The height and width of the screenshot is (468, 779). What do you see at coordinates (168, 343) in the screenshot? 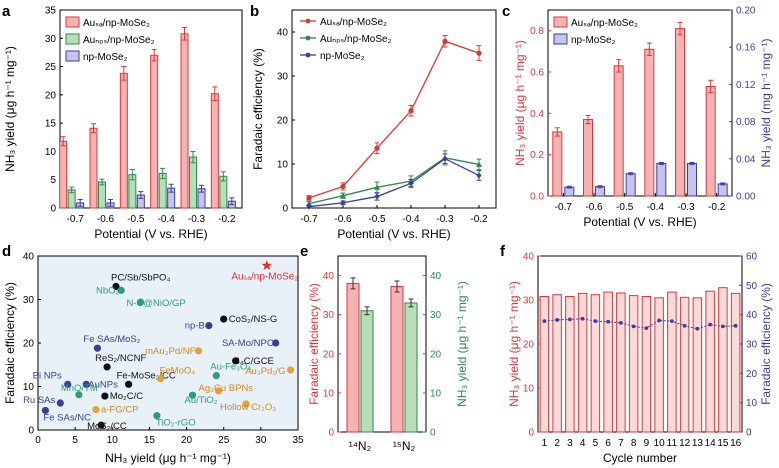
I see `panel-d-frame` at bounding box center [168, 343].